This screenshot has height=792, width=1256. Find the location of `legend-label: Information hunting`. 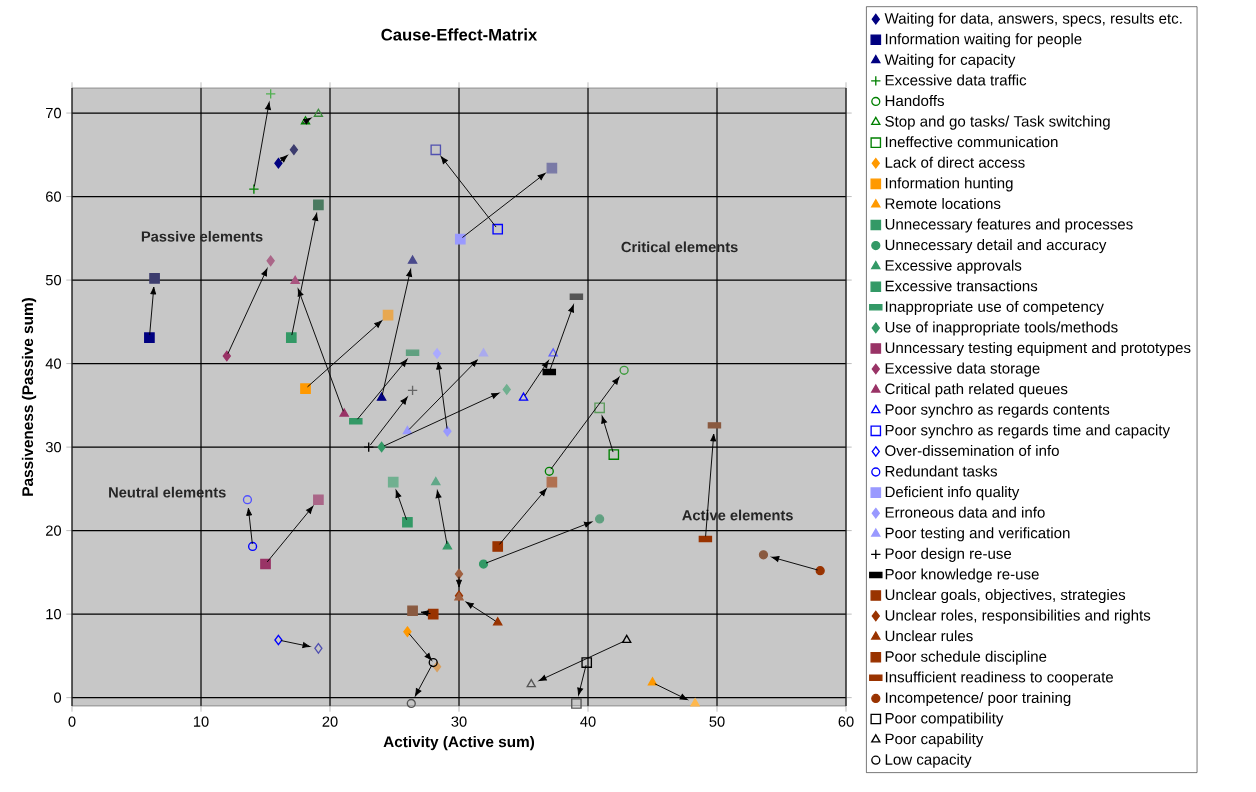

legend-label: Information hunting is located at coordinates (949, 184).